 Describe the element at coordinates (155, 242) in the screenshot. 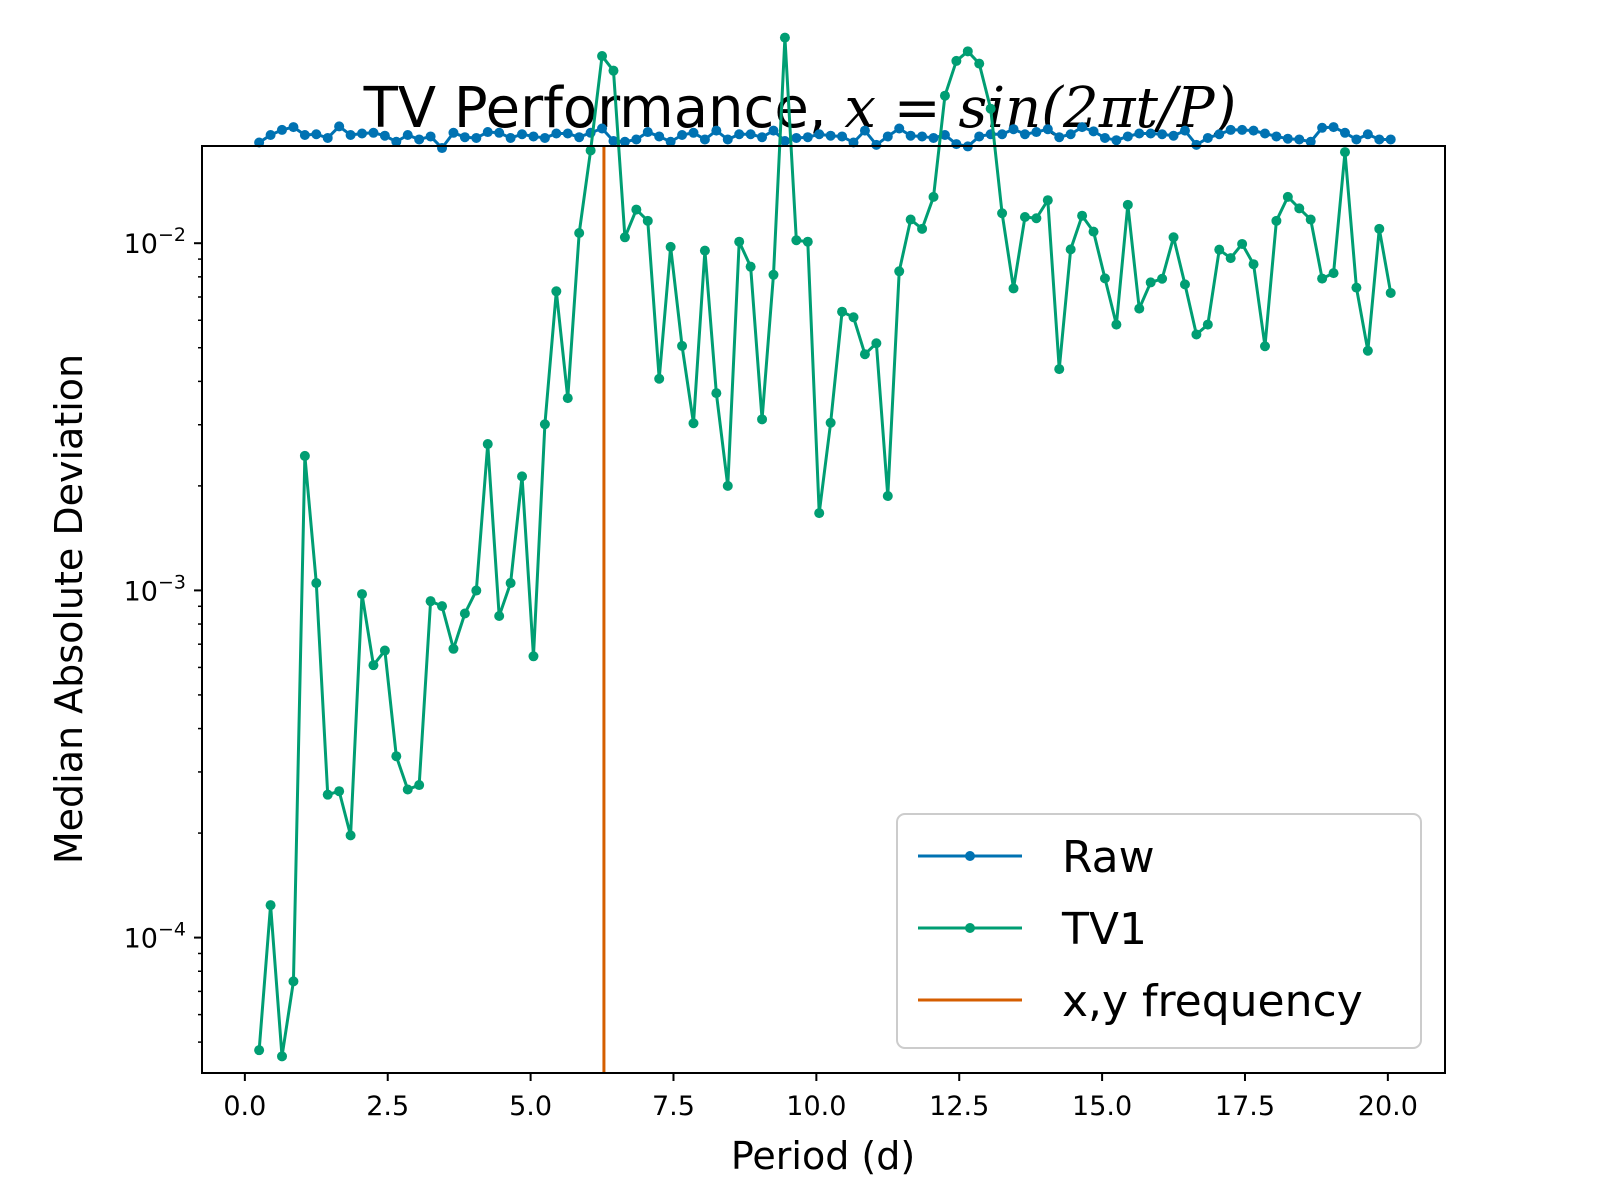

I see `y-tick-label: 10⁻²` at that location.